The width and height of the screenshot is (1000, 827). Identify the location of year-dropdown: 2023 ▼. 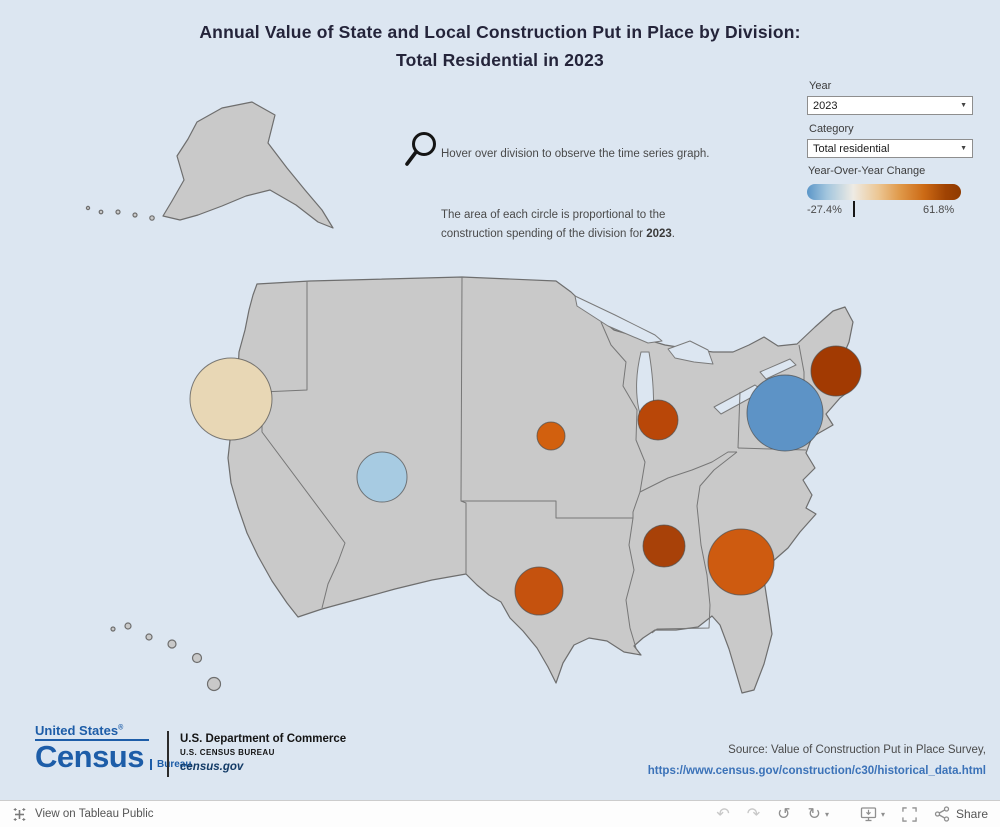
(890, 105).